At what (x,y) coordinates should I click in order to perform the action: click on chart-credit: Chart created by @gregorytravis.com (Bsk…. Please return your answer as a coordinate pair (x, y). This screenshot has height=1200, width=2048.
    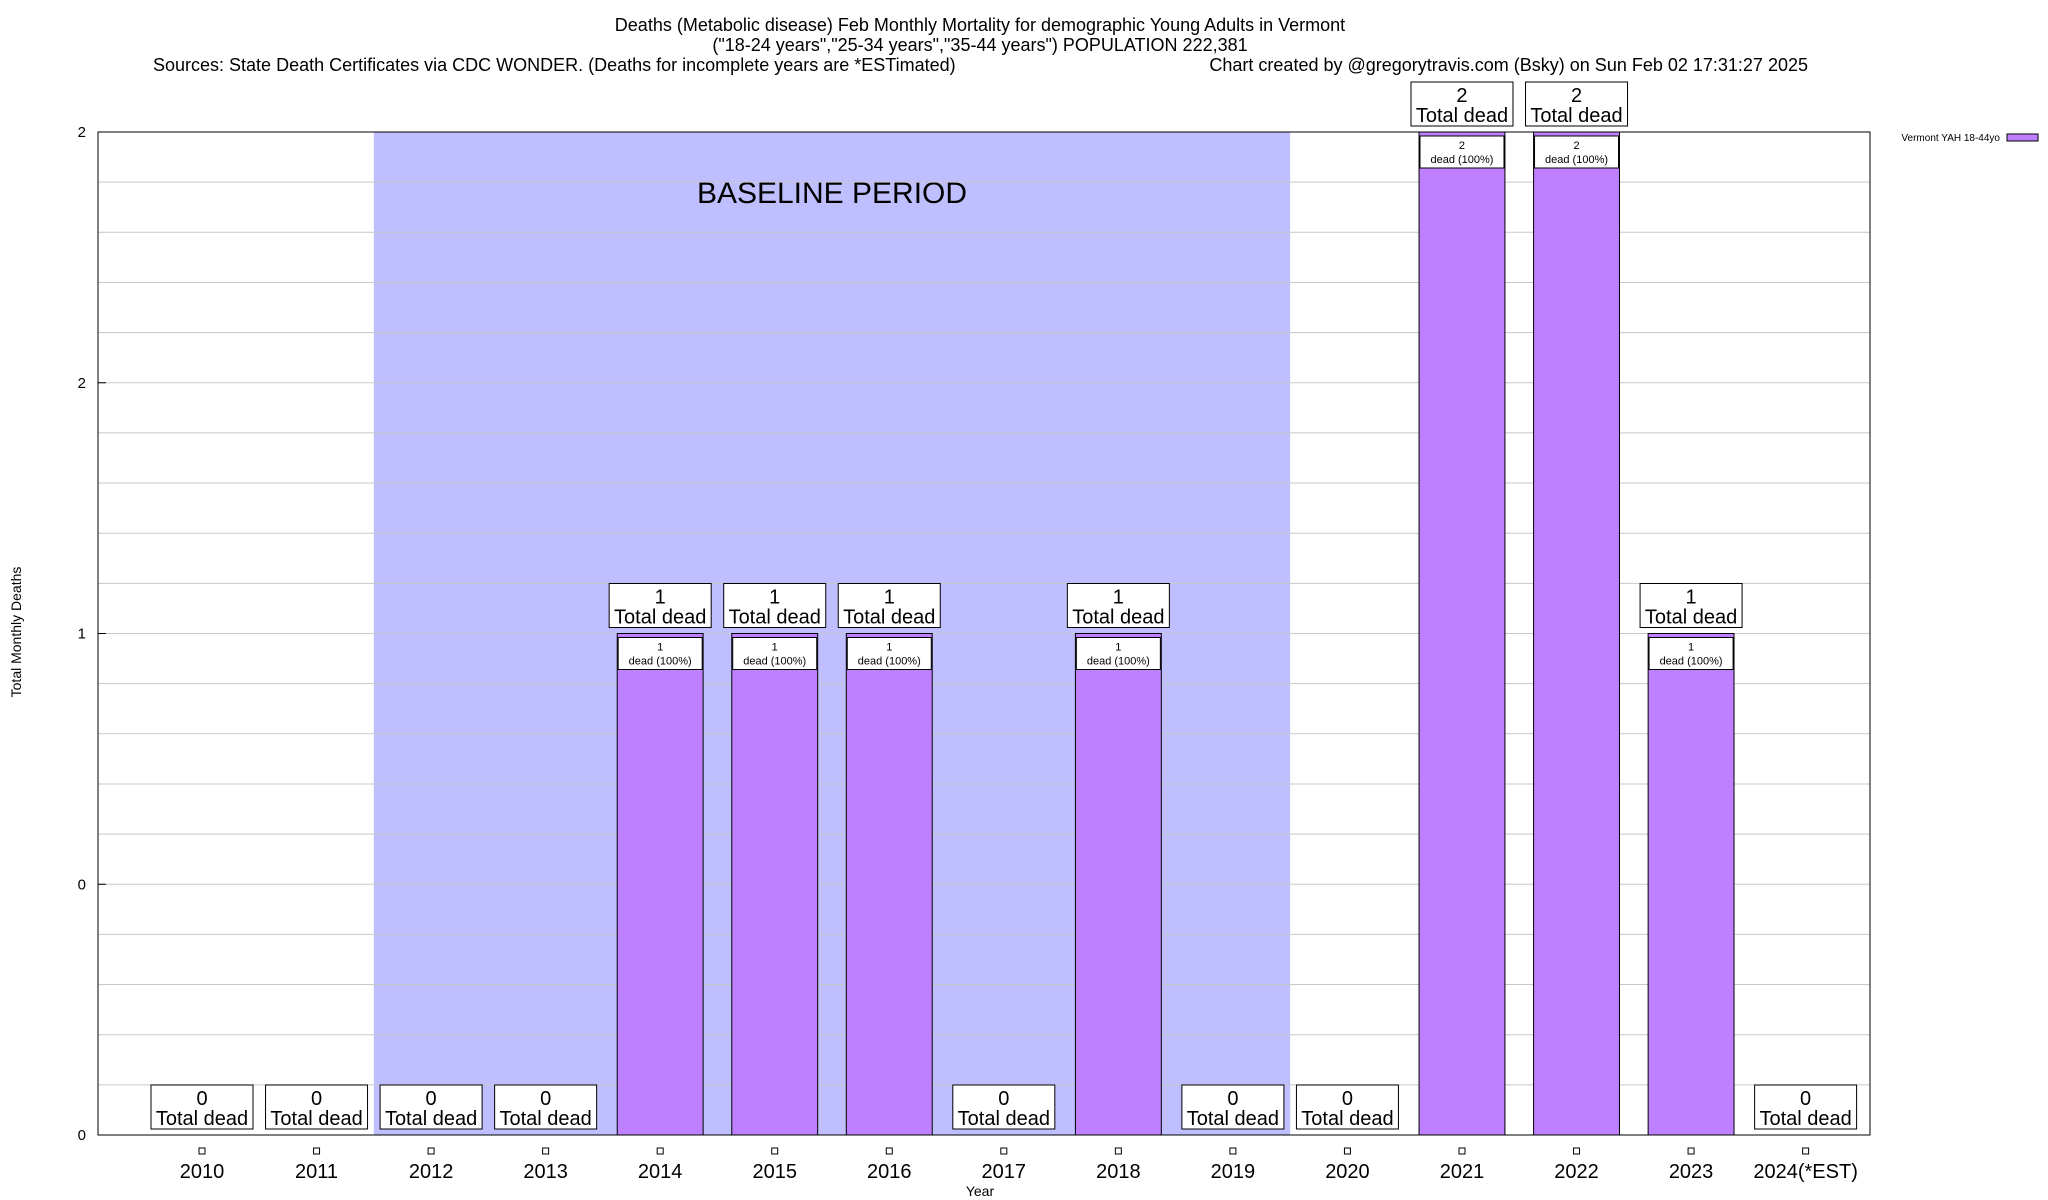
    Looking at the image, I should click on (1508, 65).